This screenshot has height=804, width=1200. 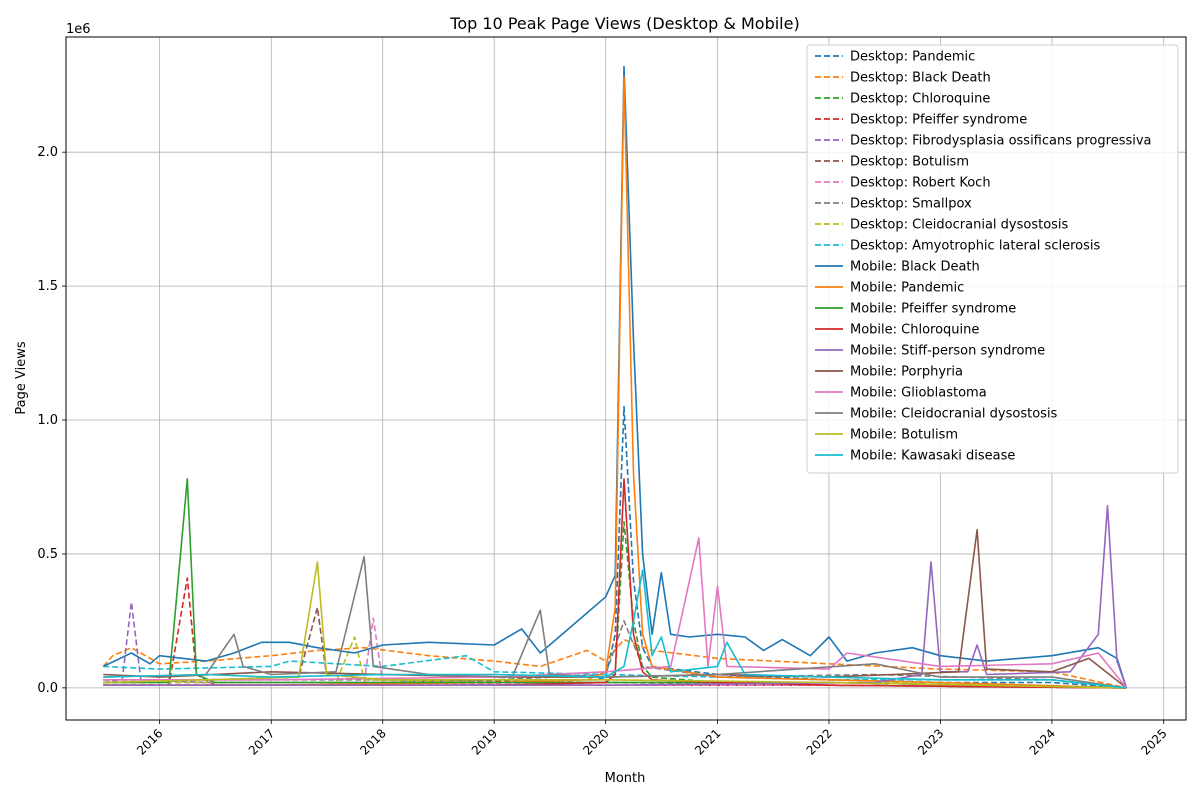 I want to click on series-line-mobile-cleidocranial-dysostosis, so click(x=615, y=622).